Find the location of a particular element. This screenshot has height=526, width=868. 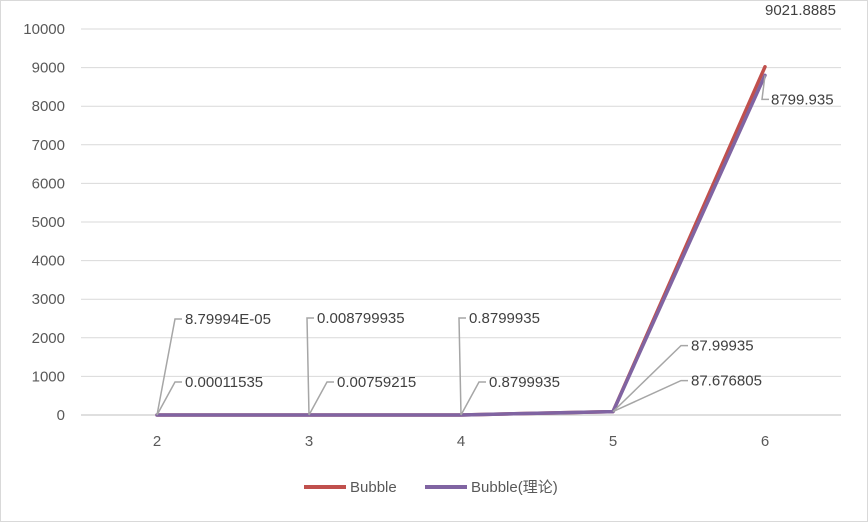

legend-label-1: Bubble(理论) is located at coordinates (514, 487).